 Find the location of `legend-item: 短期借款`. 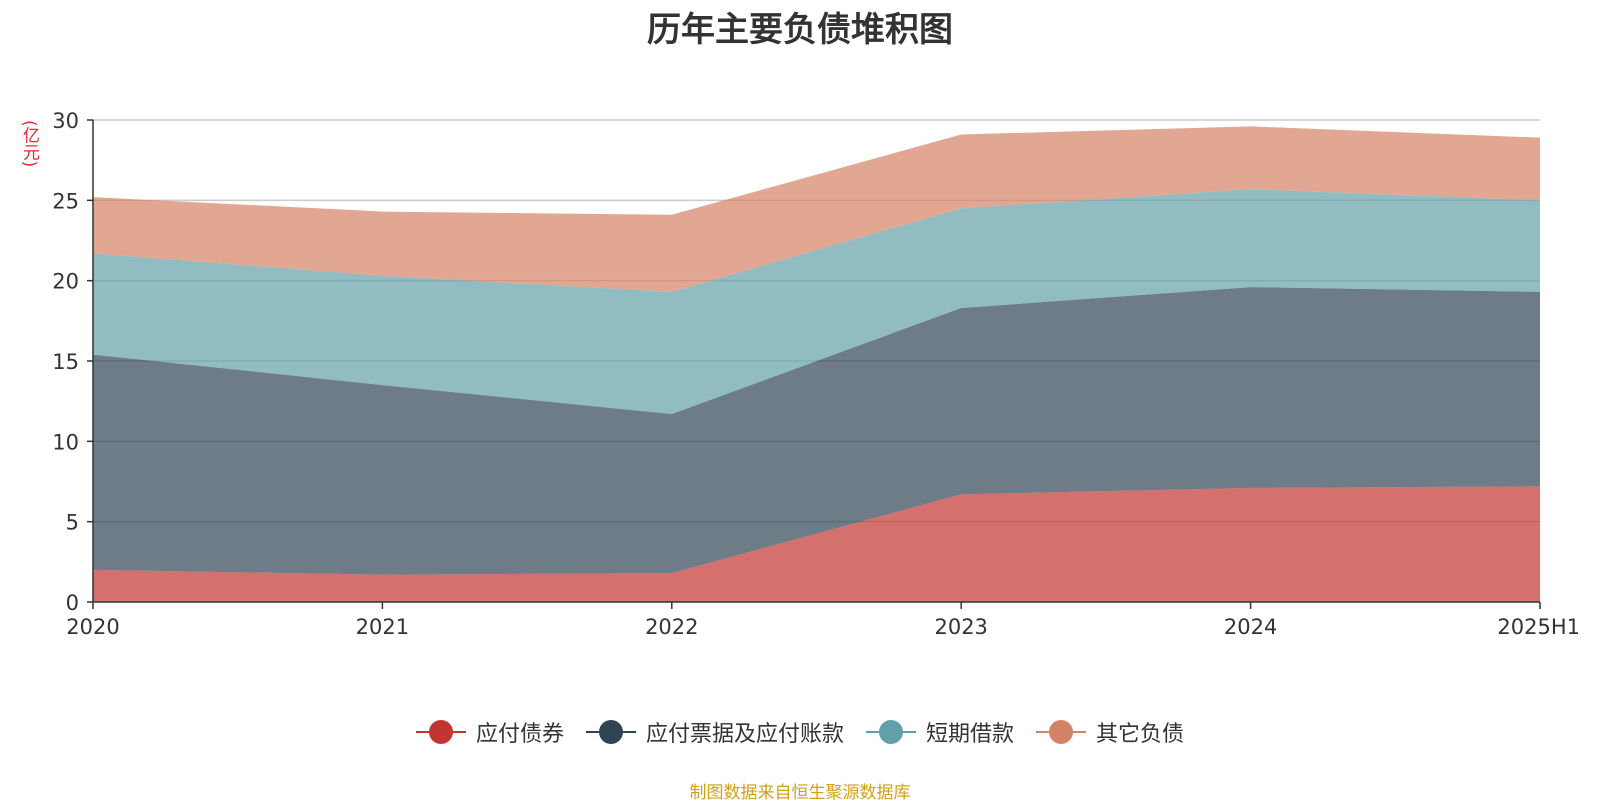

legend-item: 短期借款 is located at coordinates (940, 732).